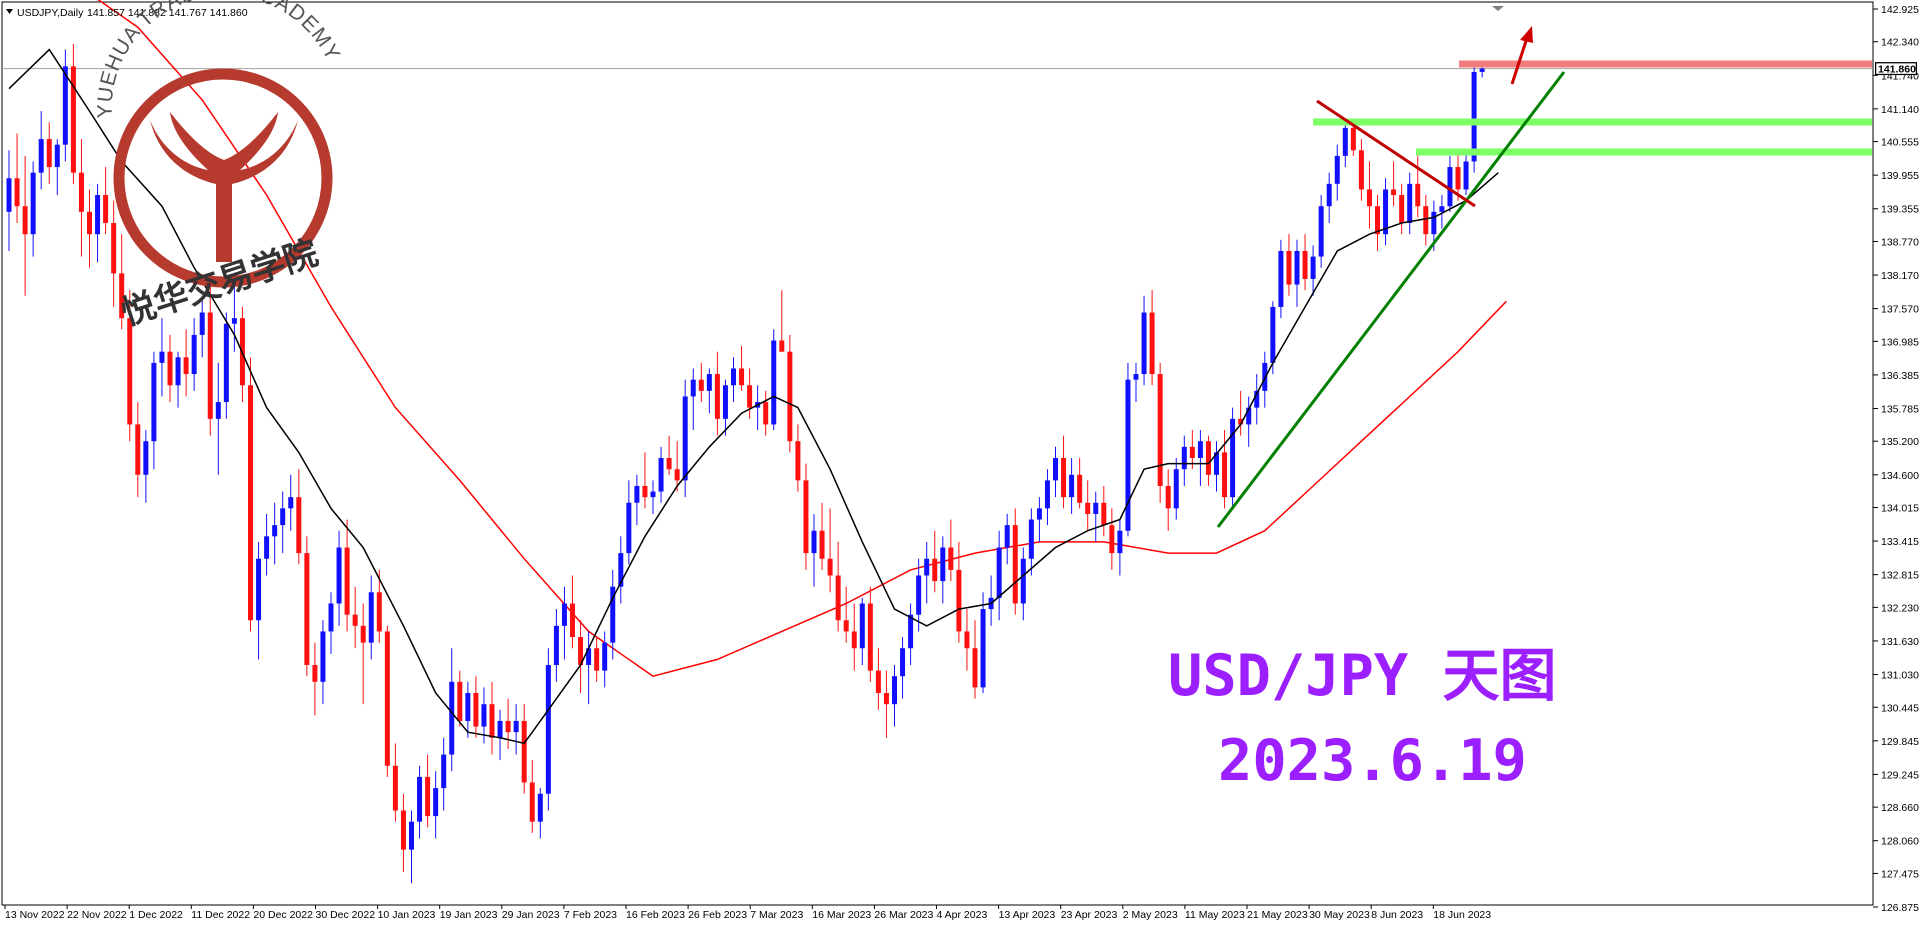 The height and width of the screenshot is (932, 1920). I want to click on y-tick-label: 134.600, so click(1900, 476).